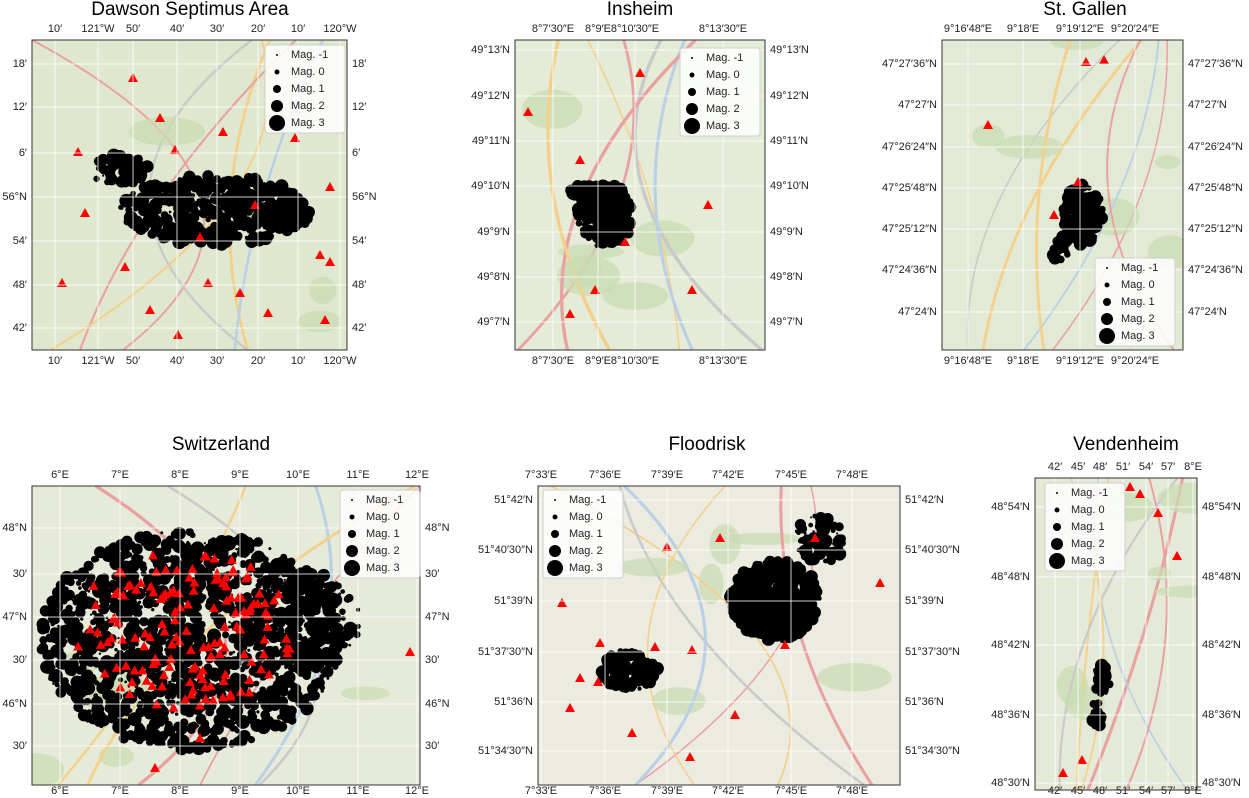 The width and height of the screenshot is (1249, 798). What do you see at coordinates (356, 153) in the screenshot?
I see `right-tick-label: 6′` at bounding box center [356, 153].